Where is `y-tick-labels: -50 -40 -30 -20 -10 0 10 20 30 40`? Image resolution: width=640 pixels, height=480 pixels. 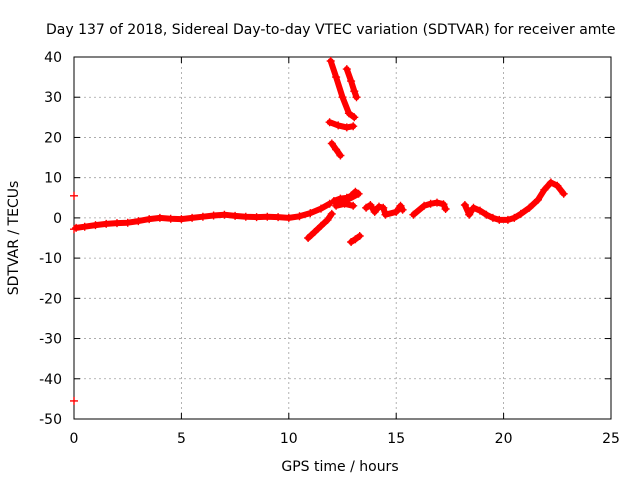
y-tick-labels: -50 -40 -30 -20 -10 0 10 20 30 40 is located at coordinates (50, 239).